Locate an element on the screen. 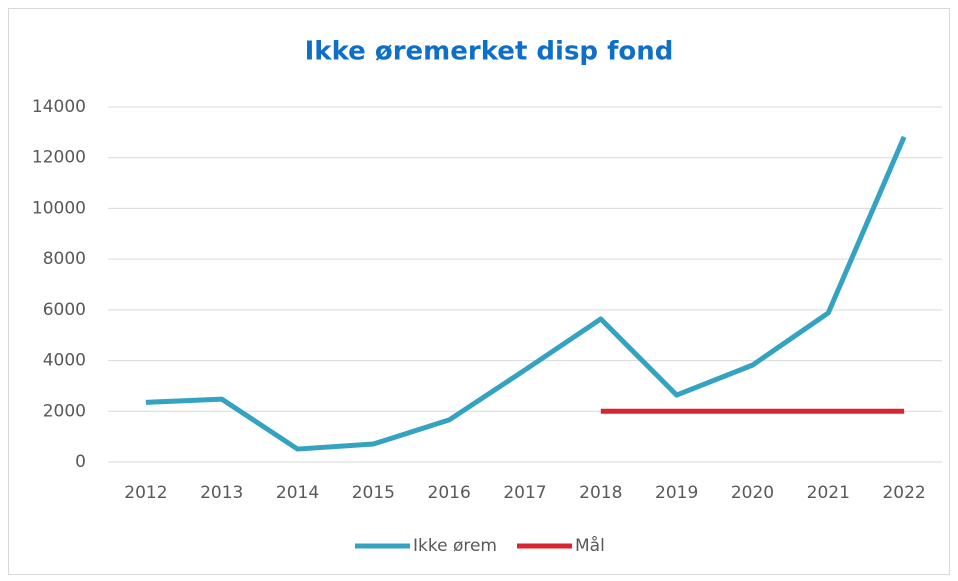 The height and width of the screenshot is (581, 958). x-tick-label: 2020 is located at coordinates (752, 493).